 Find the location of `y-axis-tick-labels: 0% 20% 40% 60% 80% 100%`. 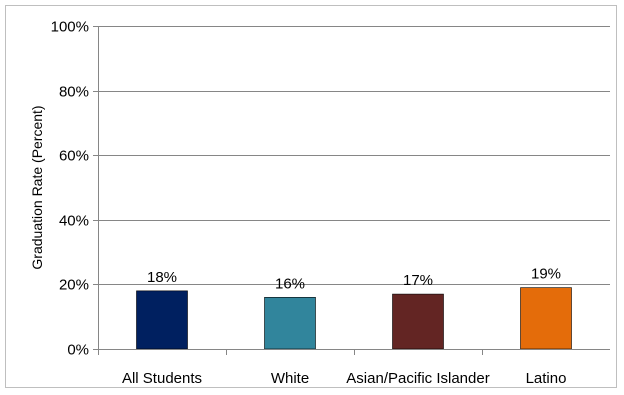

y-axis-tick-labels: 0% 20% 40% 60% 80% 100% is located at coordinates (74, 189).